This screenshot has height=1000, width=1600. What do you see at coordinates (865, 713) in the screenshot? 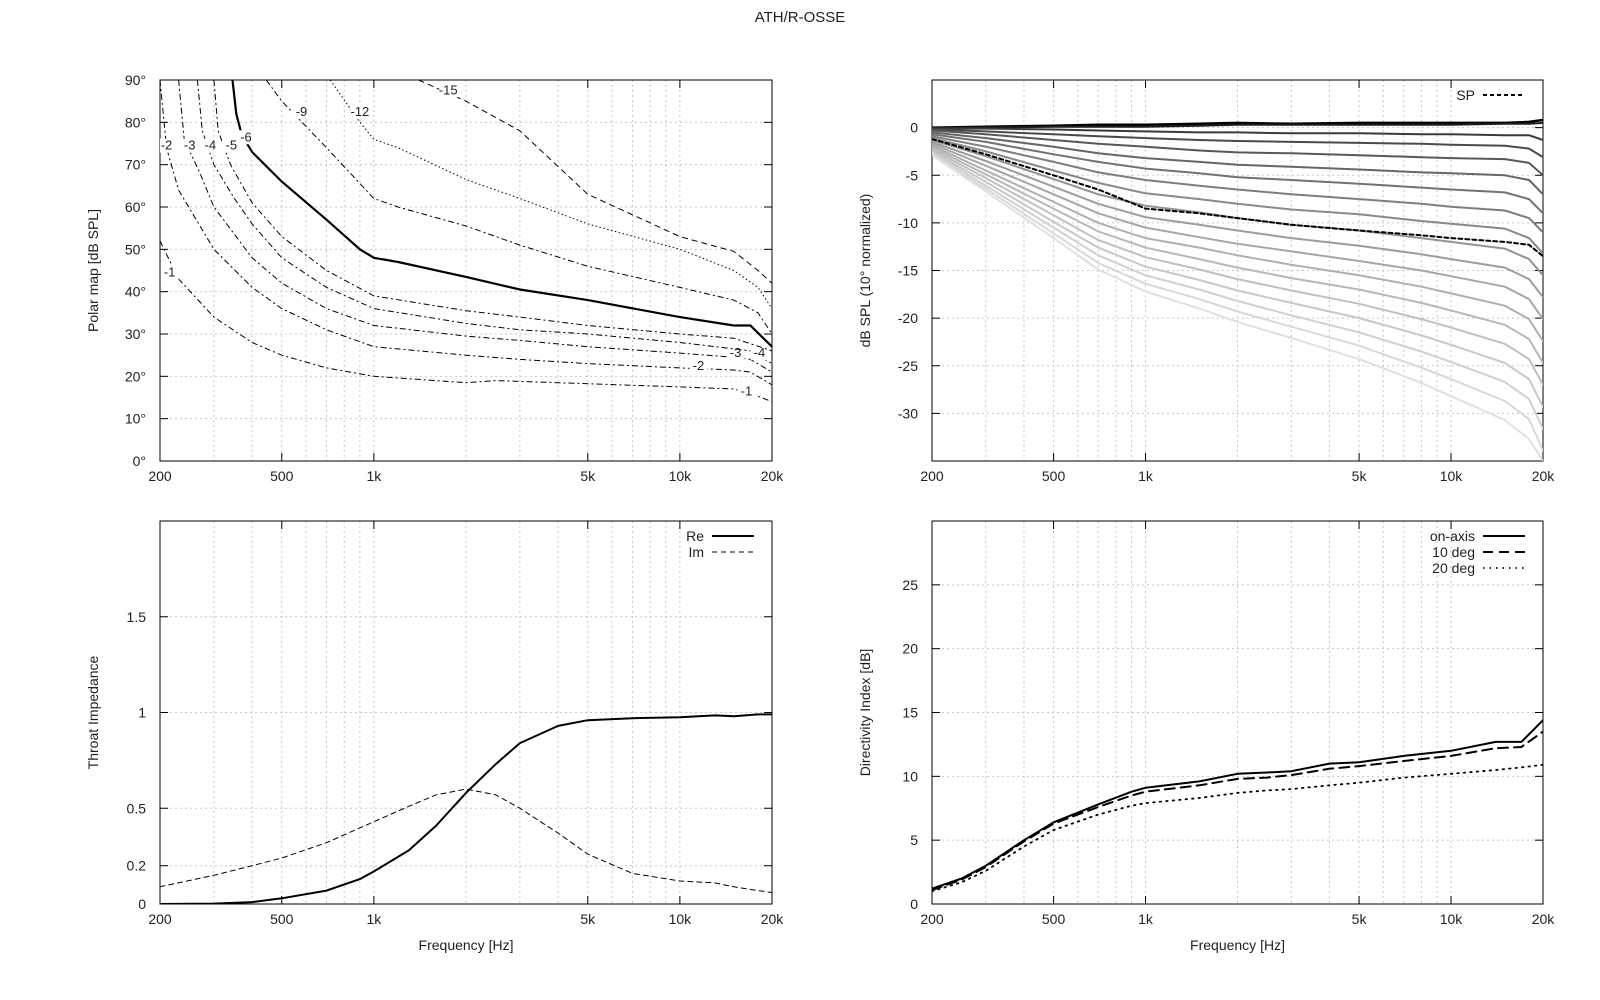
I see `y-axis-label: Directivity Index [dB]` at bounding box center [865, 713].